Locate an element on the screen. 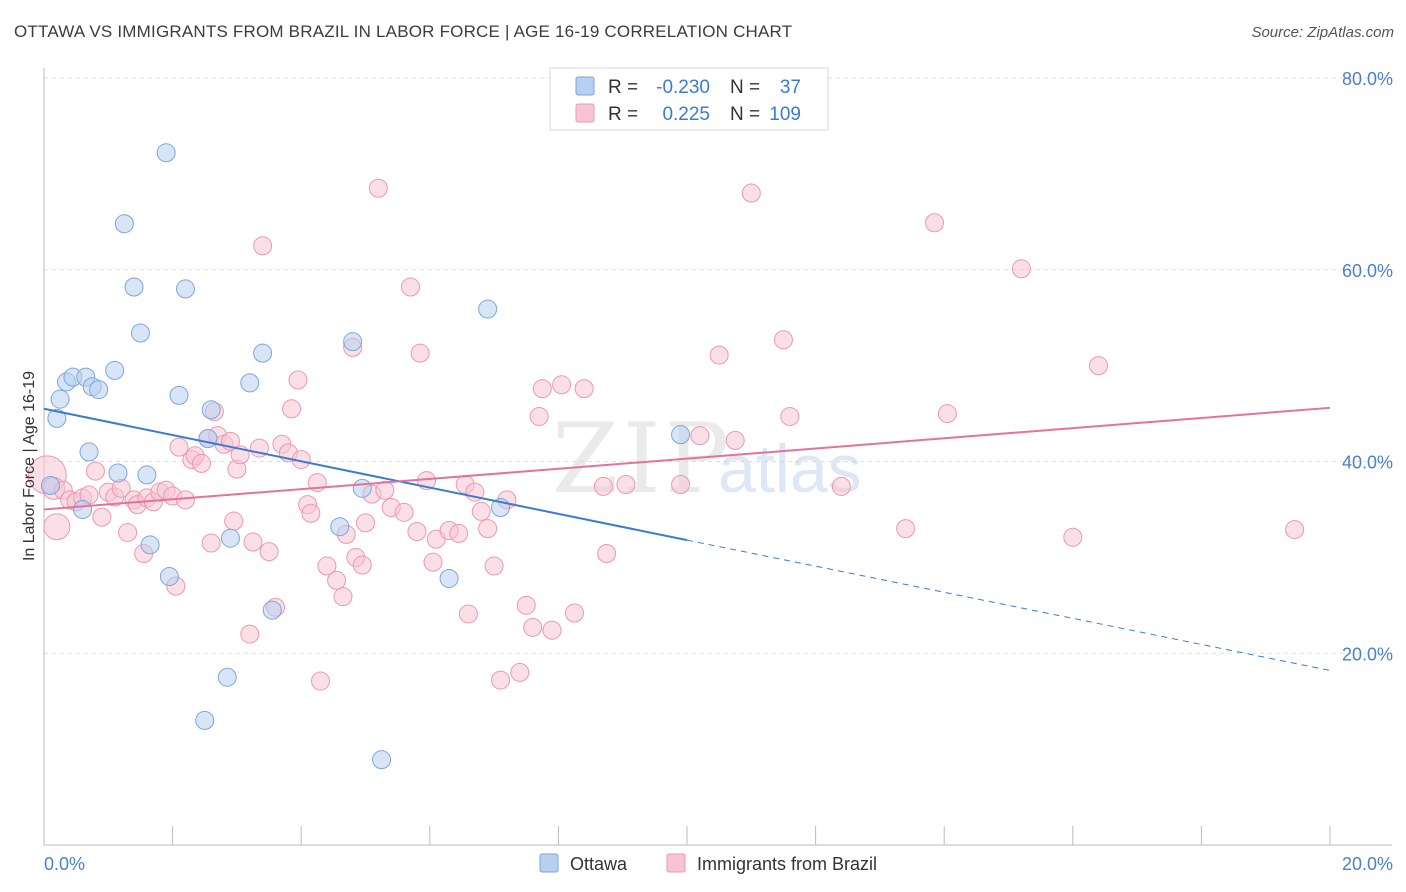 The width and height of the screenshot is (1406, 892). legend-n-label-brazil: N = is located at coordinates (745, 114).